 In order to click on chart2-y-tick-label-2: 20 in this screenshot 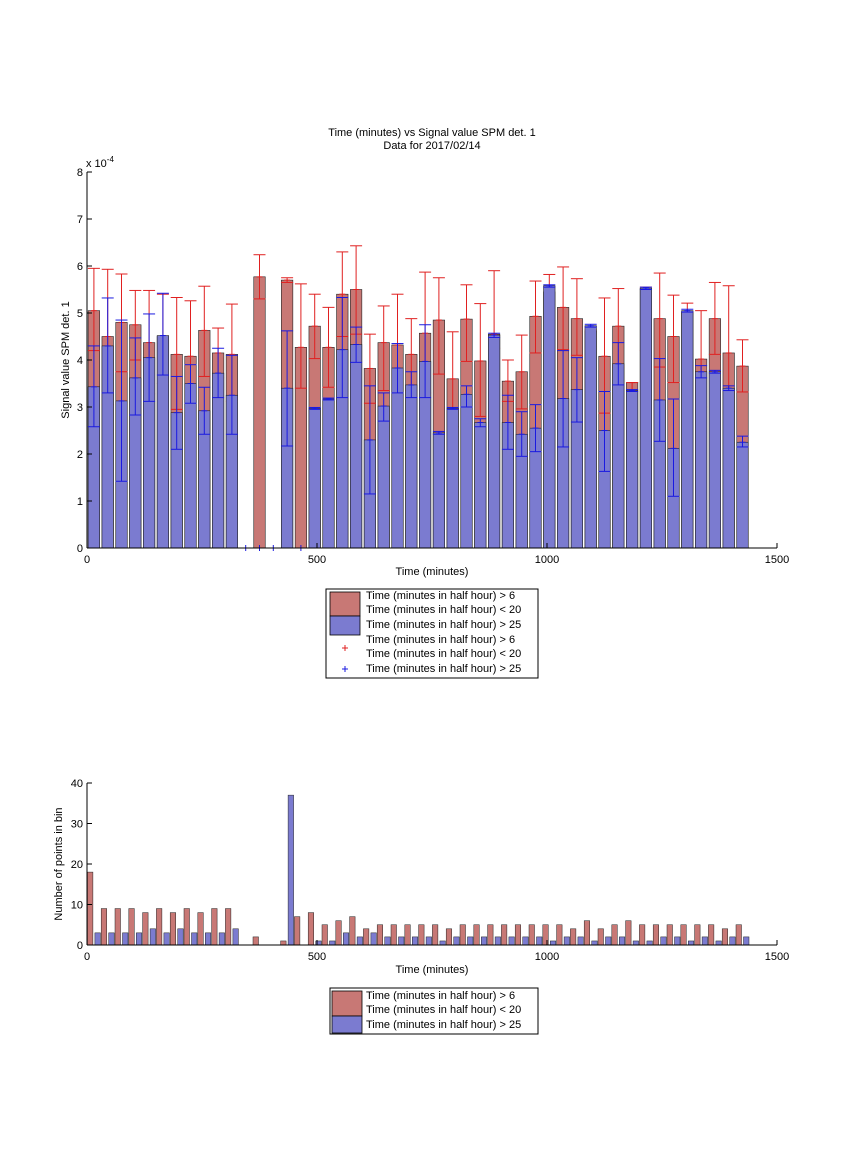, I will do `click(77, 865)`.